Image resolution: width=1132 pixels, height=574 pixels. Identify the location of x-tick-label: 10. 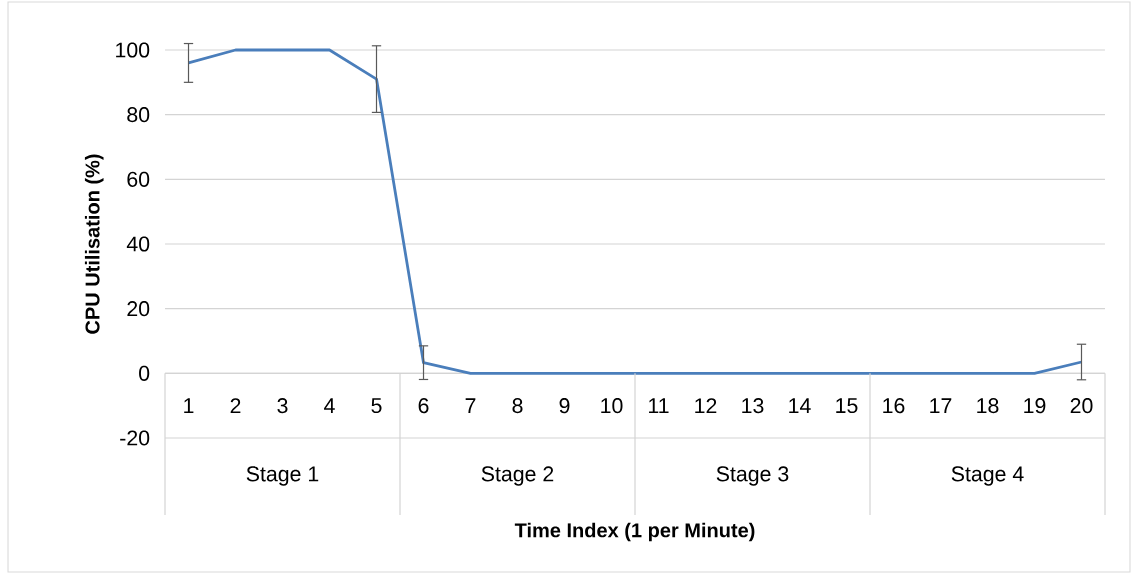
(612, 406).